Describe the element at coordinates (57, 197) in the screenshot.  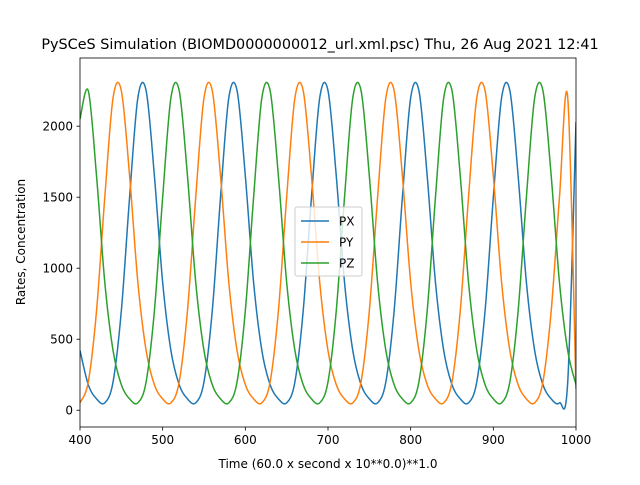
I see `y-tick-label: 1500` at that location.